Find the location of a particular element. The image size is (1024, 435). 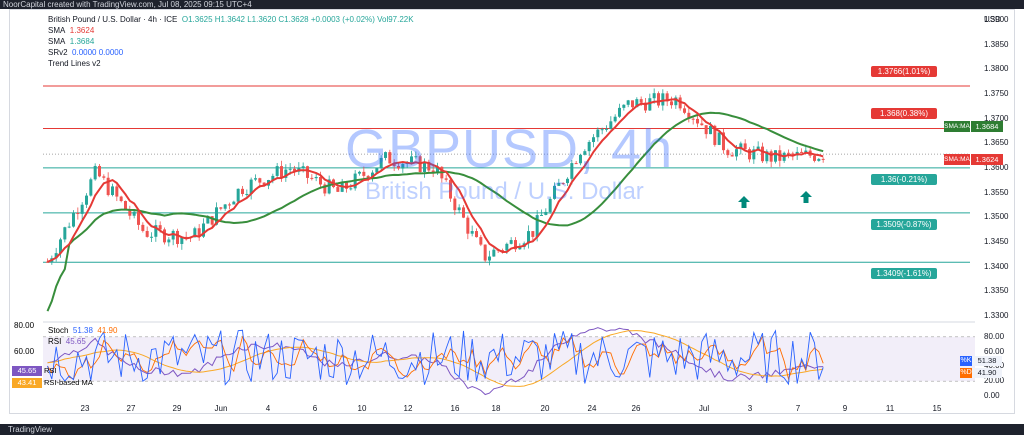

rsi-box-label: RSI is located at coordinates (50, 370).